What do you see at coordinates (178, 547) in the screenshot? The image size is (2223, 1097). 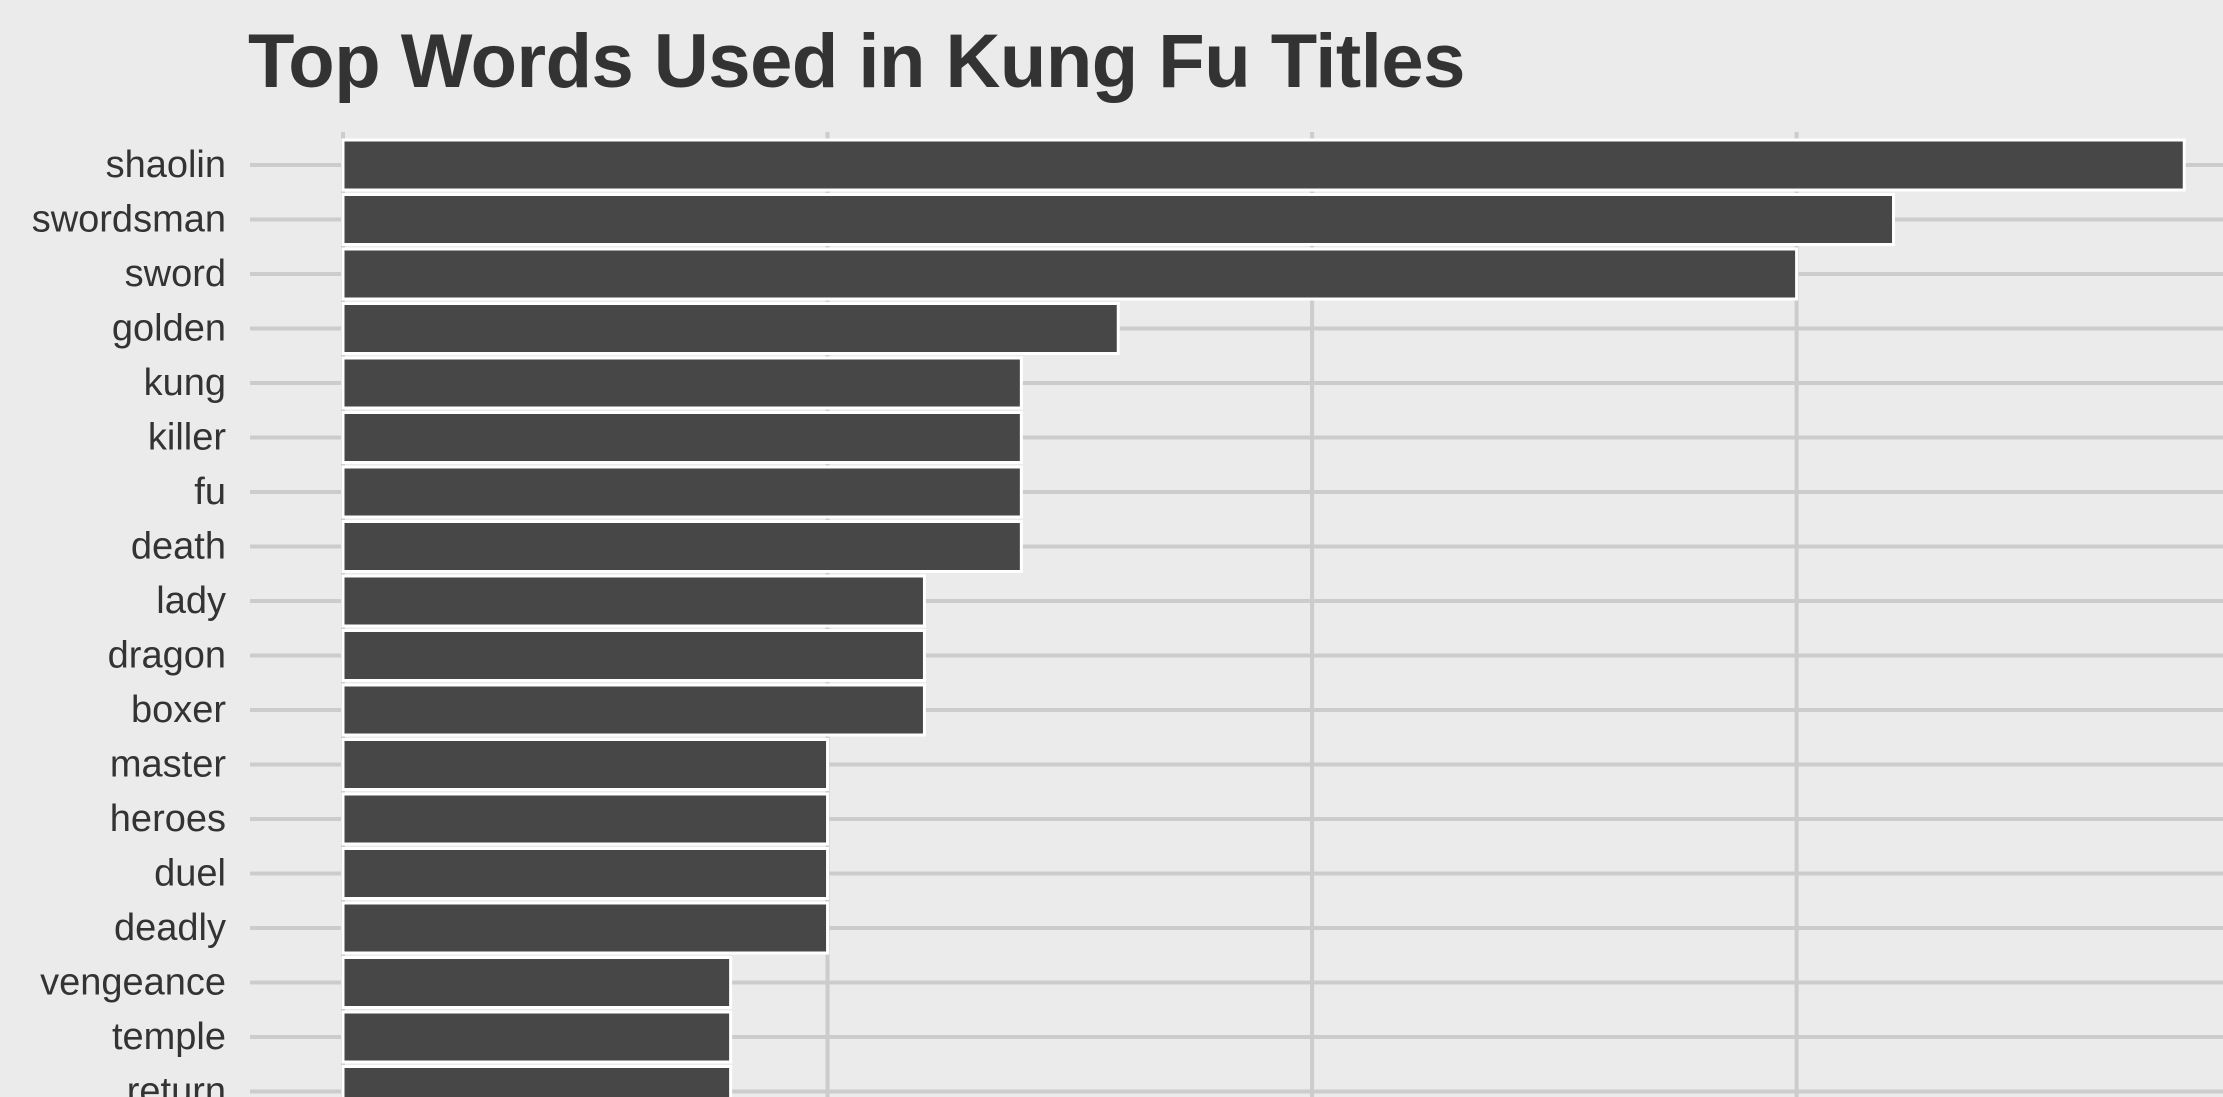 I see `y-tick-label-death: death` at bounding box center [178, 547].